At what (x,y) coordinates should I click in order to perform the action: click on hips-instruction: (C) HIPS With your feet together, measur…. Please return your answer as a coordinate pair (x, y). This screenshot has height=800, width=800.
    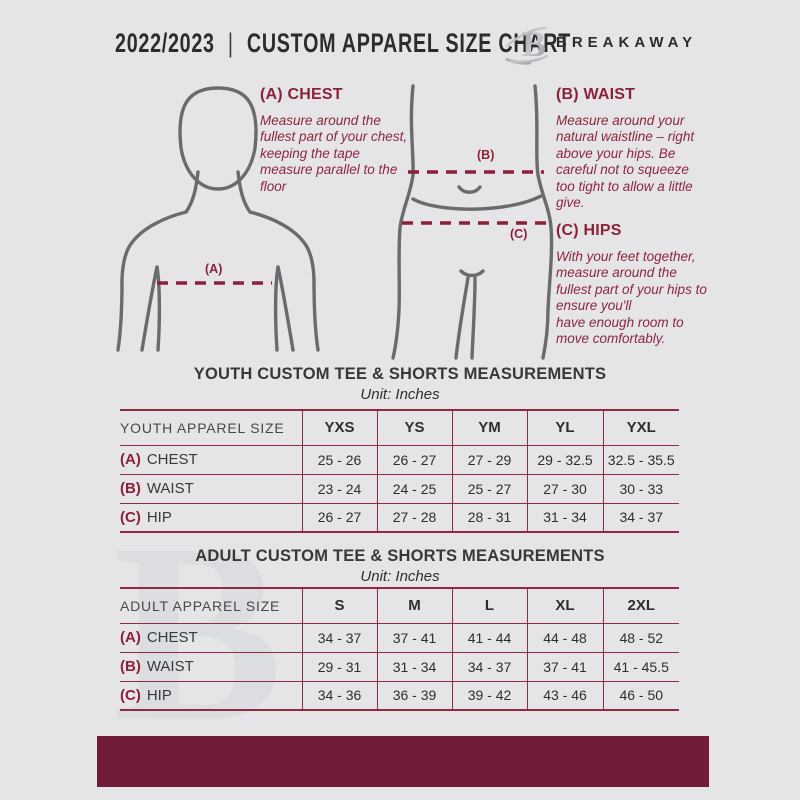
    Looking at the image, I should click on (632, 285).